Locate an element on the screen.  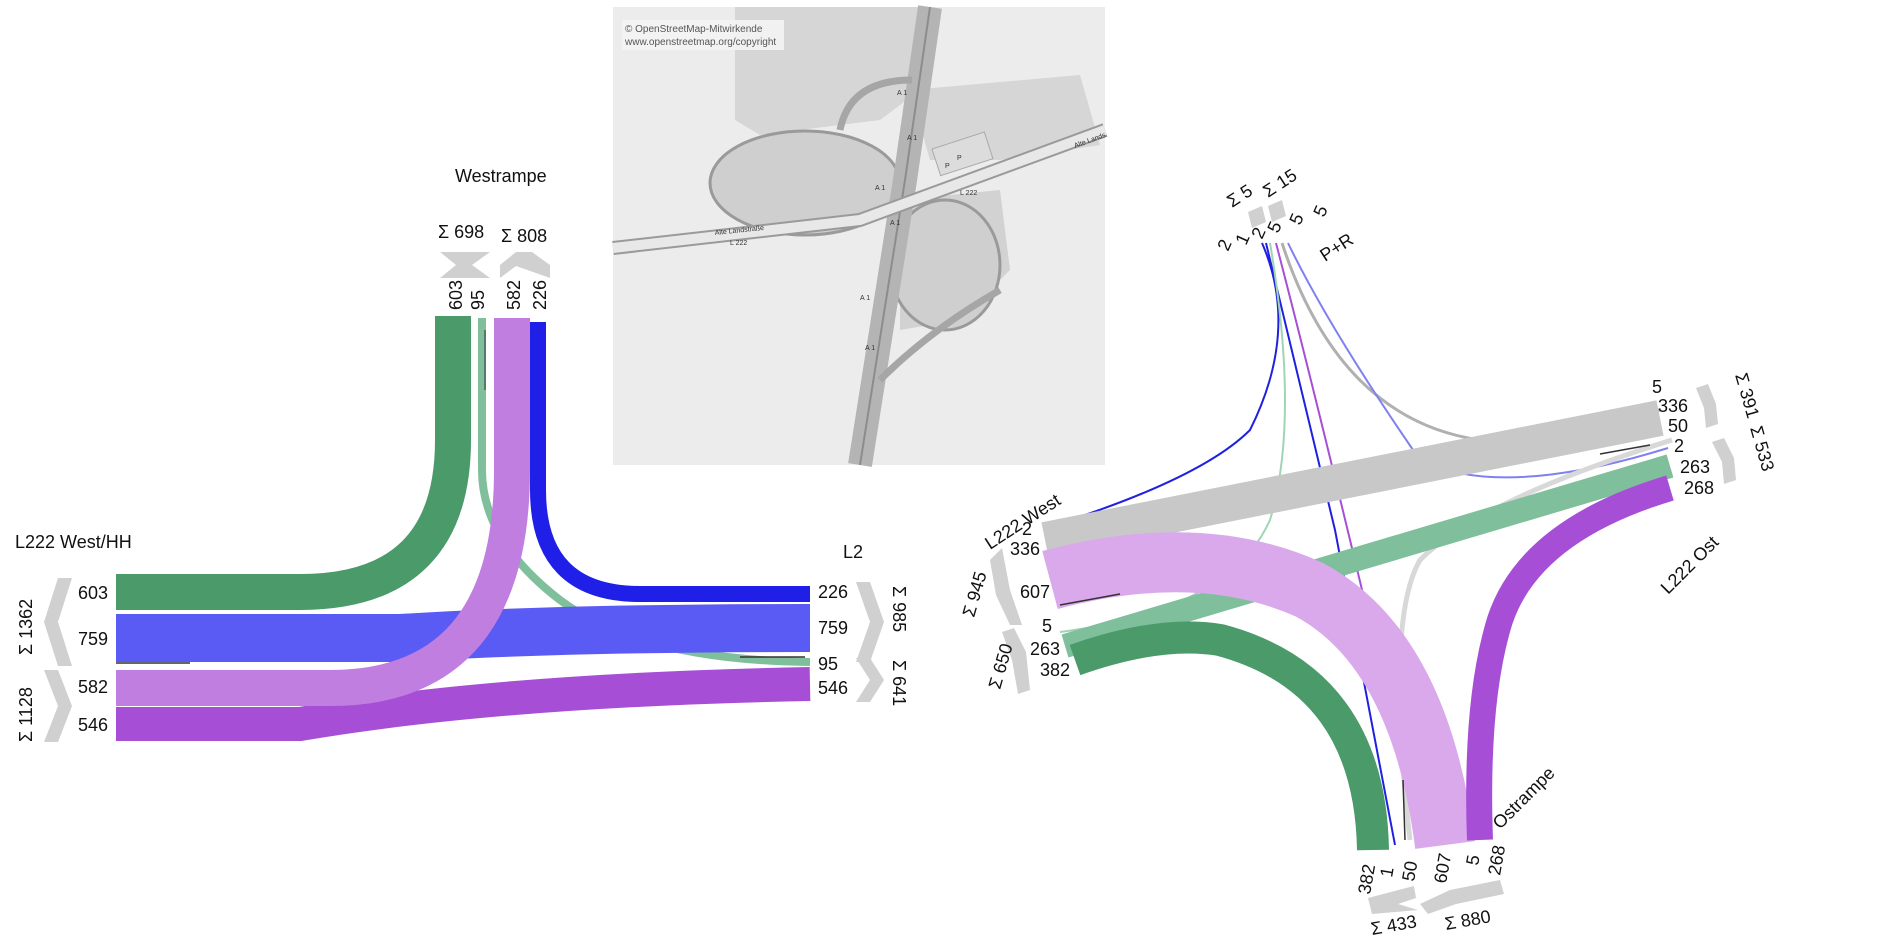
rampe-value-582: 582 is located at coordinates (514, 295).